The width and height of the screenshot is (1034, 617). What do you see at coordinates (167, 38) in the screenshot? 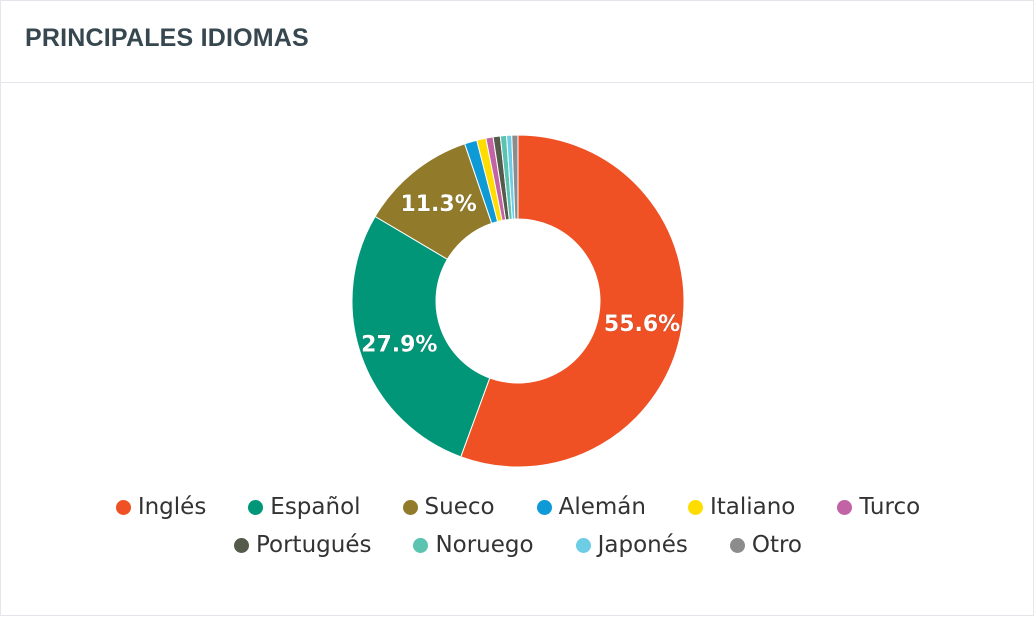
I see `card-title: PRINCIPALES IDIOMAS` at bounding box center [167, 38].